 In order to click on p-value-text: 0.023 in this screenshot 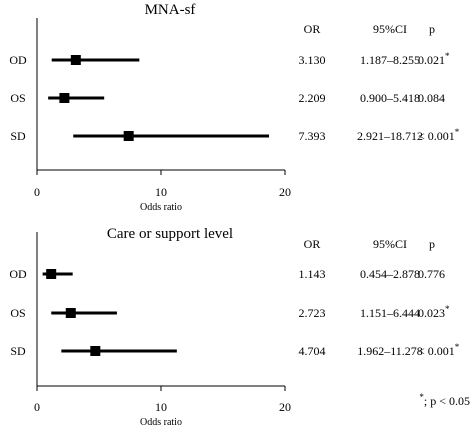, I will do `click(431, 313)`.